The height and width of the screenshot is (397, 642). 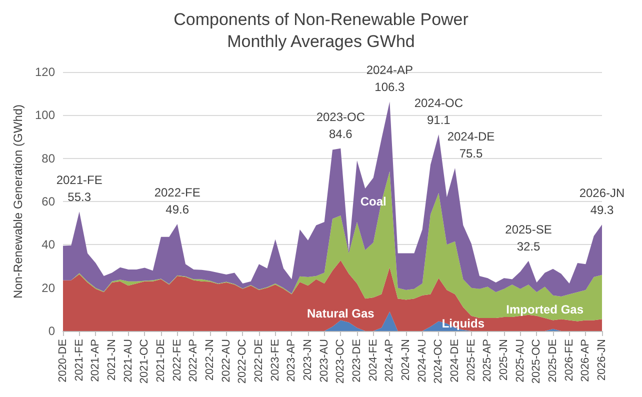 What do you see at coordinates (553, 360) in the screenshot?
I see `x-tick-label: 2025-DE` at bounding box center [553, 360].